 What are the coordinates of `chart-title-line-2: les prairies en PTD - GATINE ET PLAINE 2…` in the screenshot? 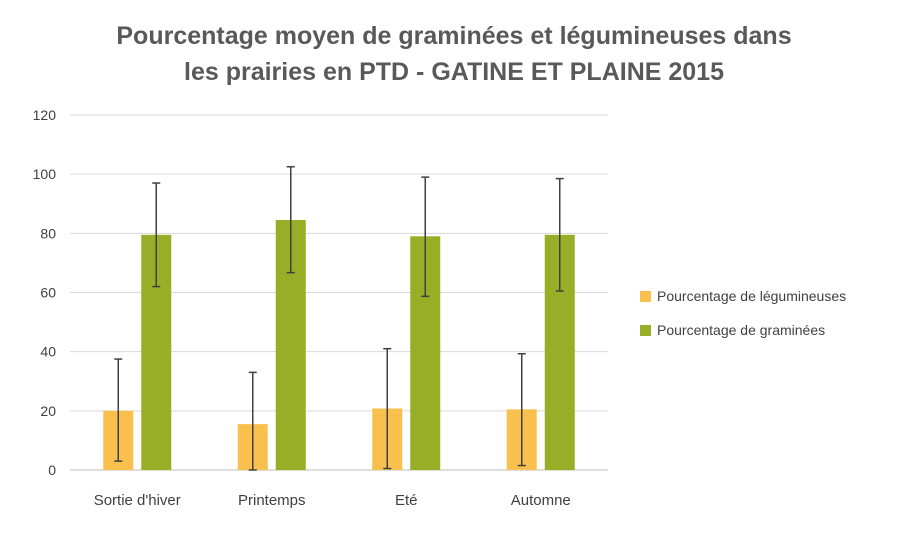 It's located at (454, 72).